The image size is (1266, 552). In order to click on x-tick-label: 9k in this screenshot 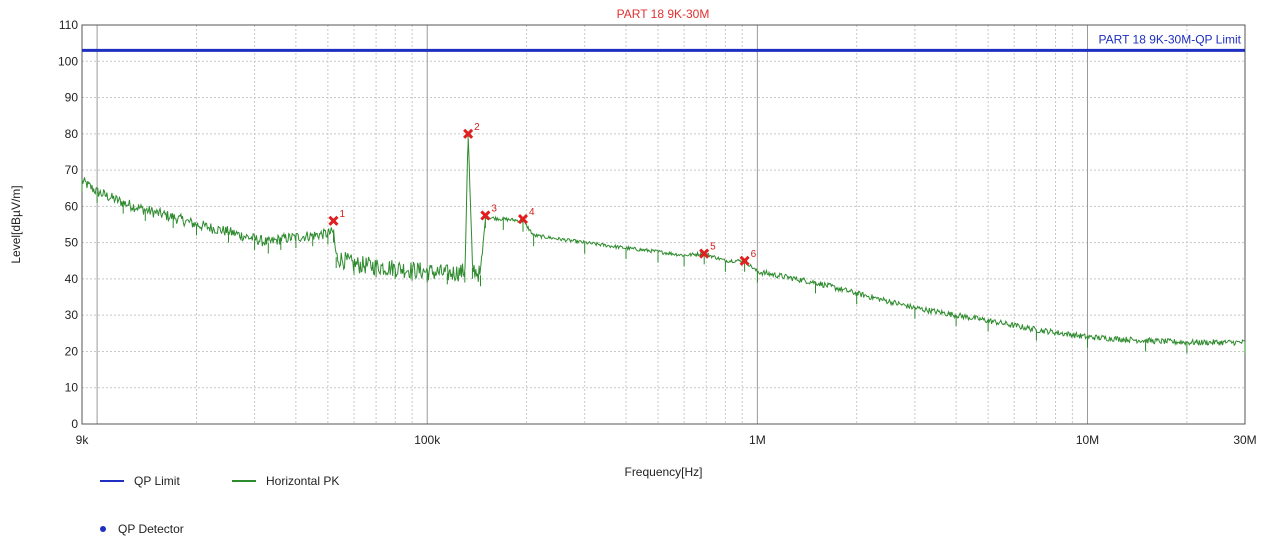, I will do `click(83, 440)`.